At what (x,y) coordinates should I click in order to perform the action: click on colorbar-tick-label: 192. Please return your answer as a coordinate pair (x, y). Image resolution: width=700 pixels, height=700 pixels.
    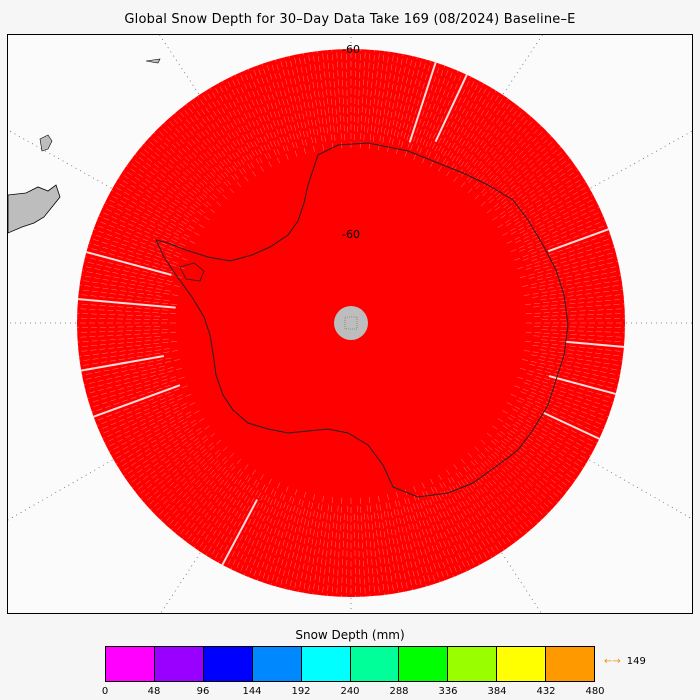
    Looking at the image, I should click on (301, 691).